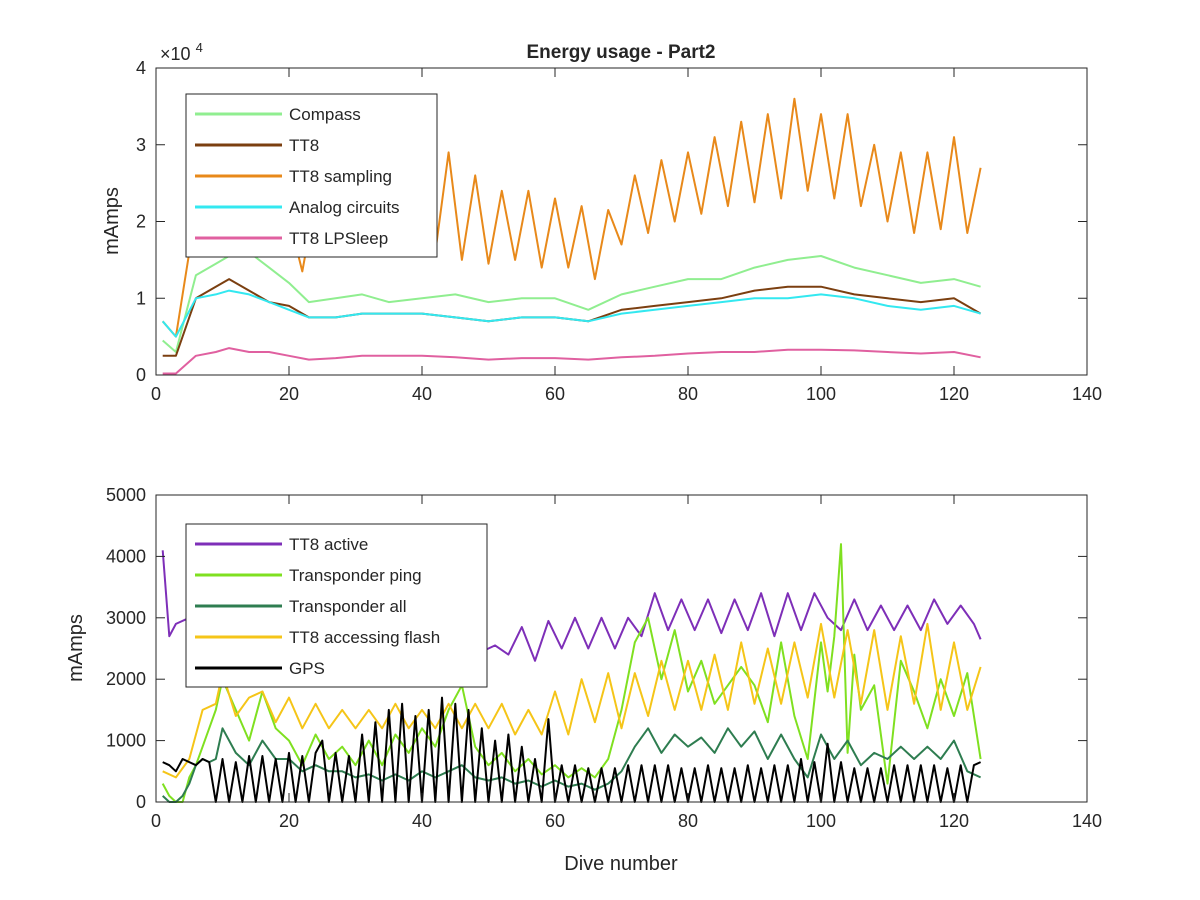 Image resolution: width=1200 pixels, height=900 pixels. I want to click on exponent-base: ×10, so click(175, 54).